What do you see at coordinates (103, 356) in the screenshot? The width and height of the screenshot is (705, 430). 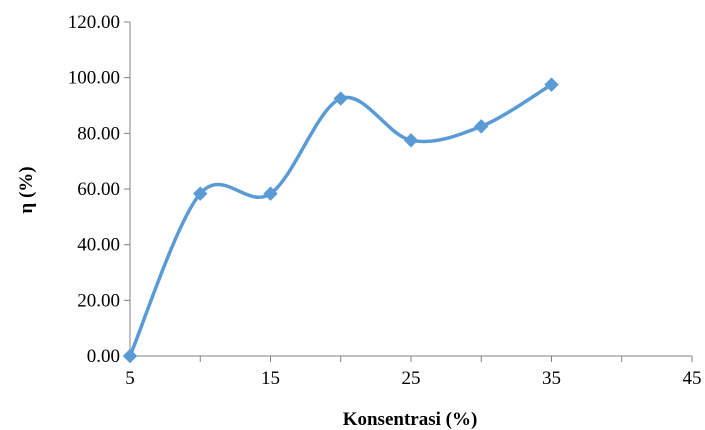 I see `y-tick-label: 0.00` at bounding box center [103, 356].